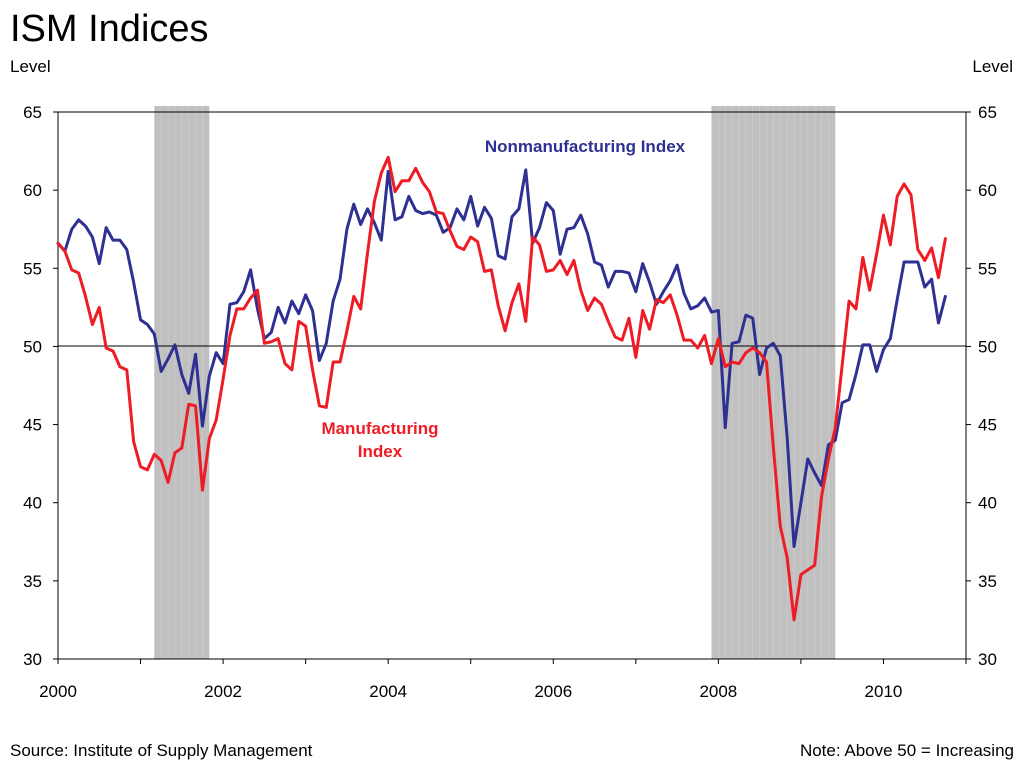 The width and height of the screenshot is (1024, 768). What do you see at coordinates (987, 503) in the screenshot?
I see `y-tick-label-right: 40` at bounding box center [987, 503].